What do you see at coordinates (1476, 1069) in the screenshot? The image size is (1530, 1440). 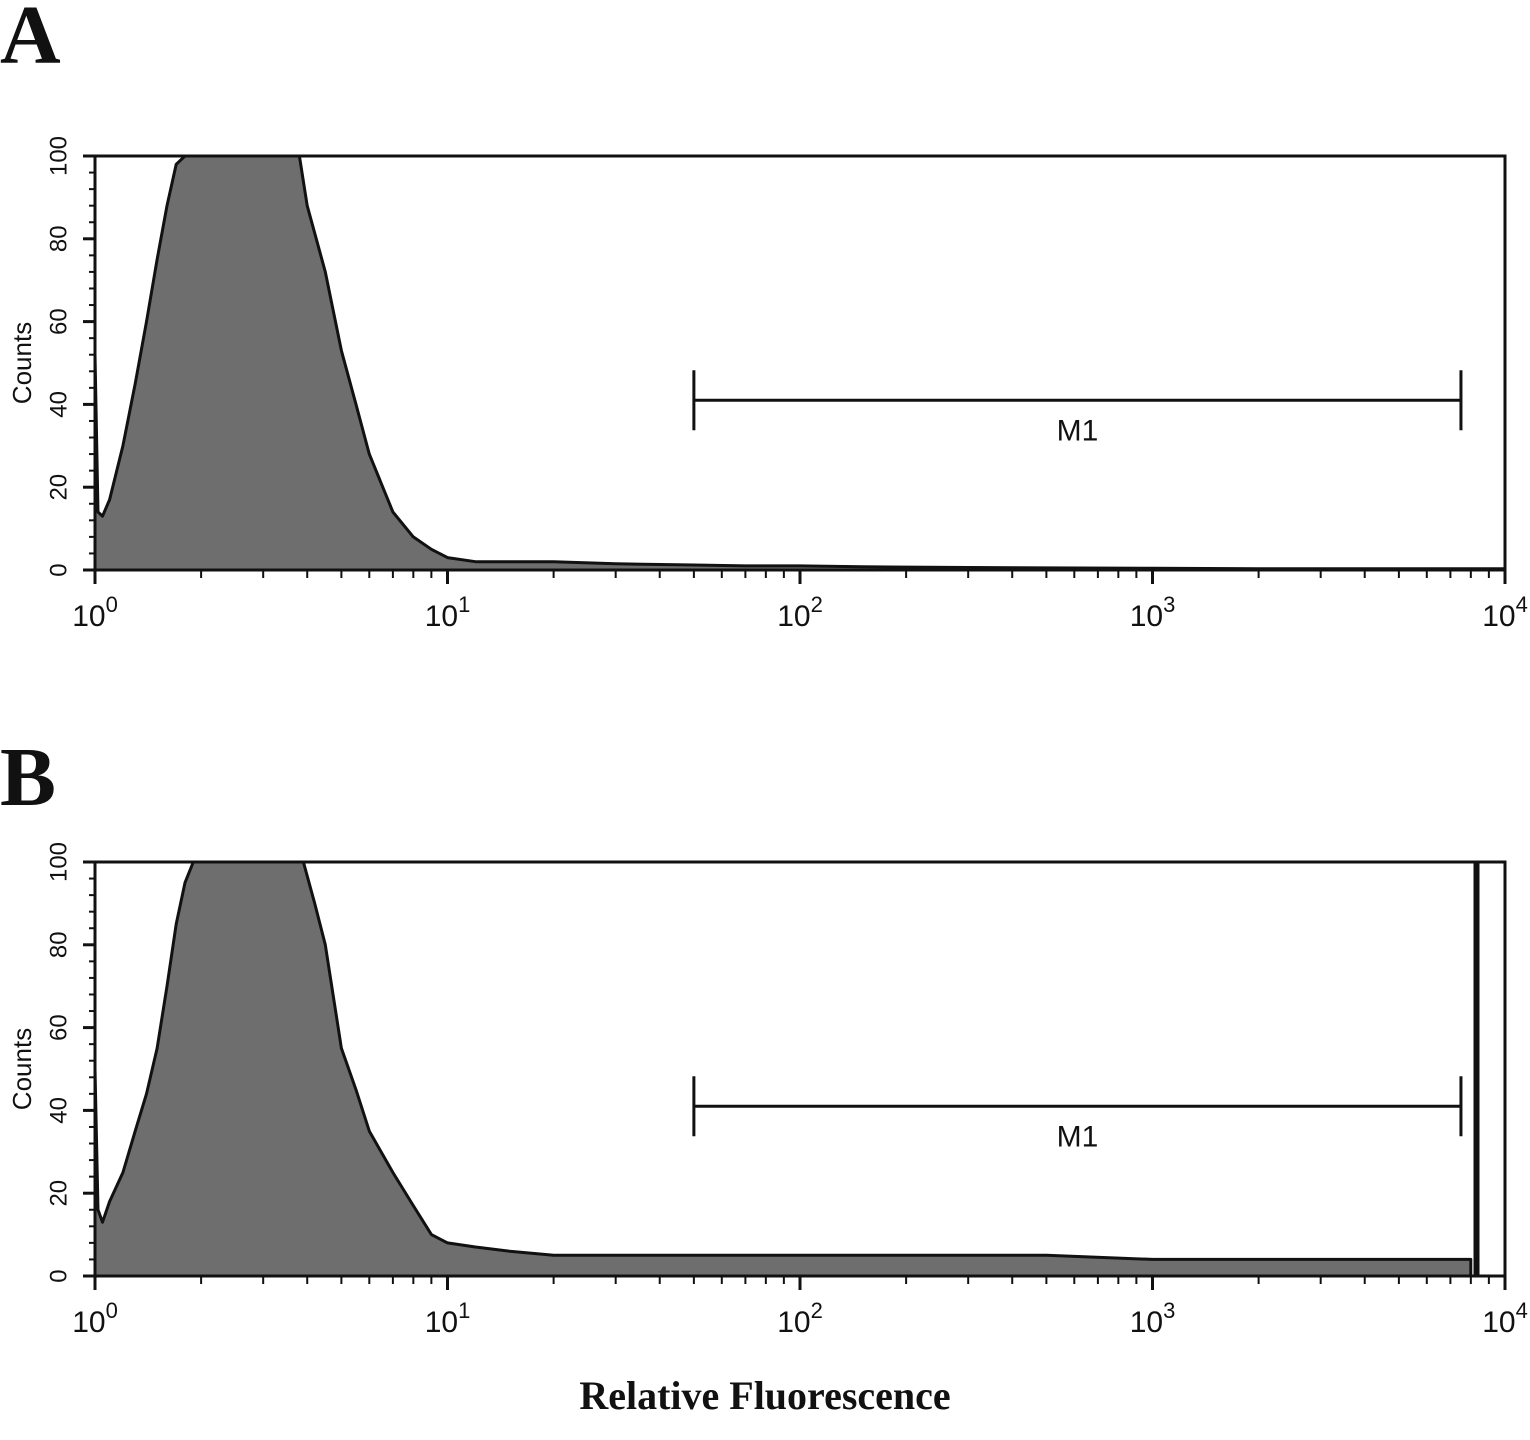 I see `histogram-end-spike` at bounding box center [1476, 1069].